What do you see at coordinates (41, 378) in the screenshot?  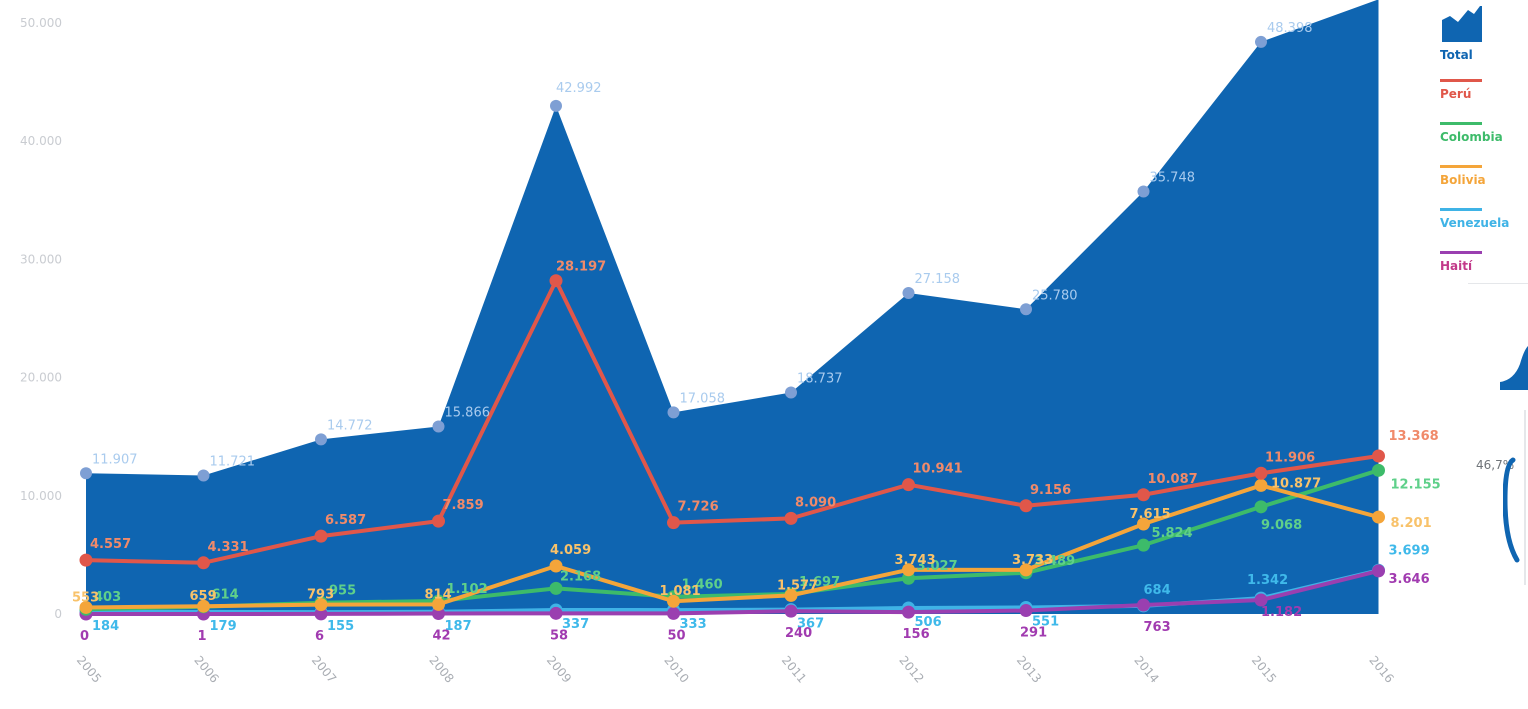 I see `y-tick-label: 20.000` at bounding box center [41, 378].